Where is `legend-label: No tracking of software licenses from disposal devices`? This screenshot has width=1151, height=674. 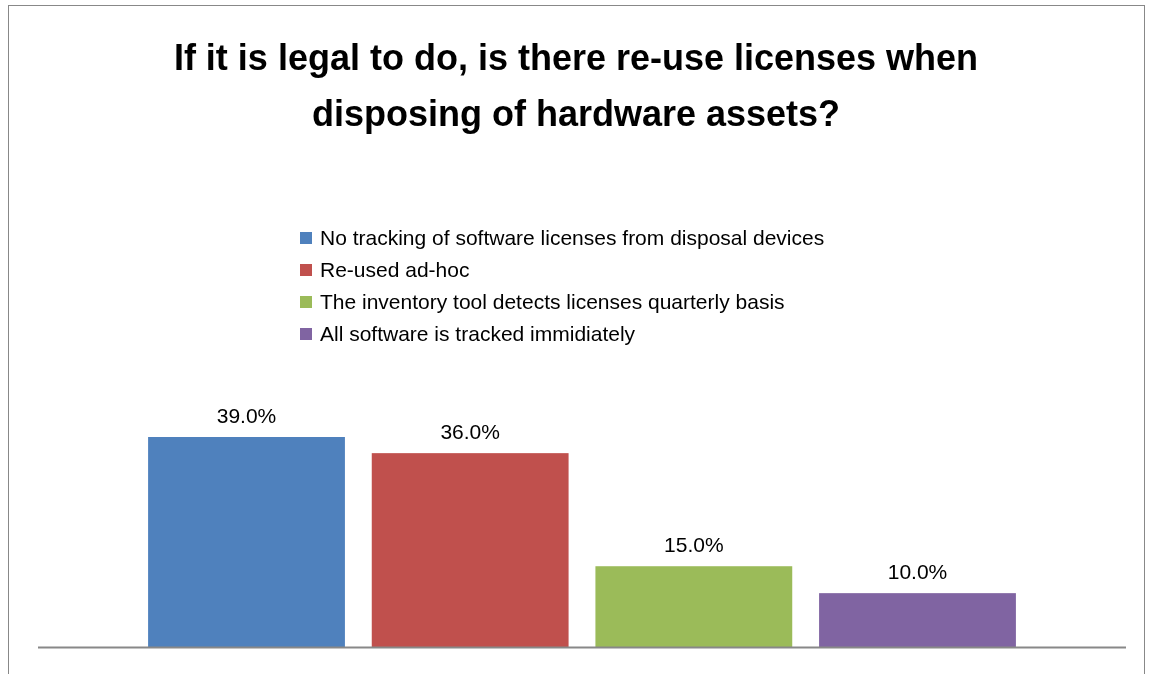 legend-label: No tracking of software licenses from disposal devices is located at coordinates (572, 238).